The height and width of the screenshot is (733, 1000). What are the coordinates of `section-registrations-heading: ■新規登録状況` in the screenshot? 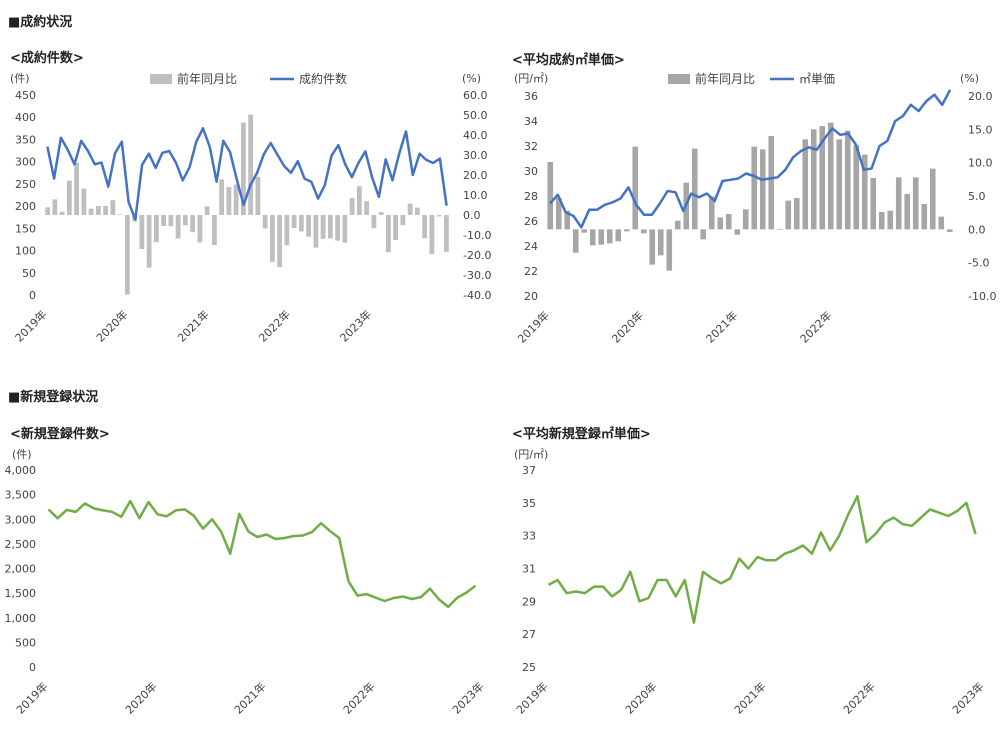 It's located at (53, 397).